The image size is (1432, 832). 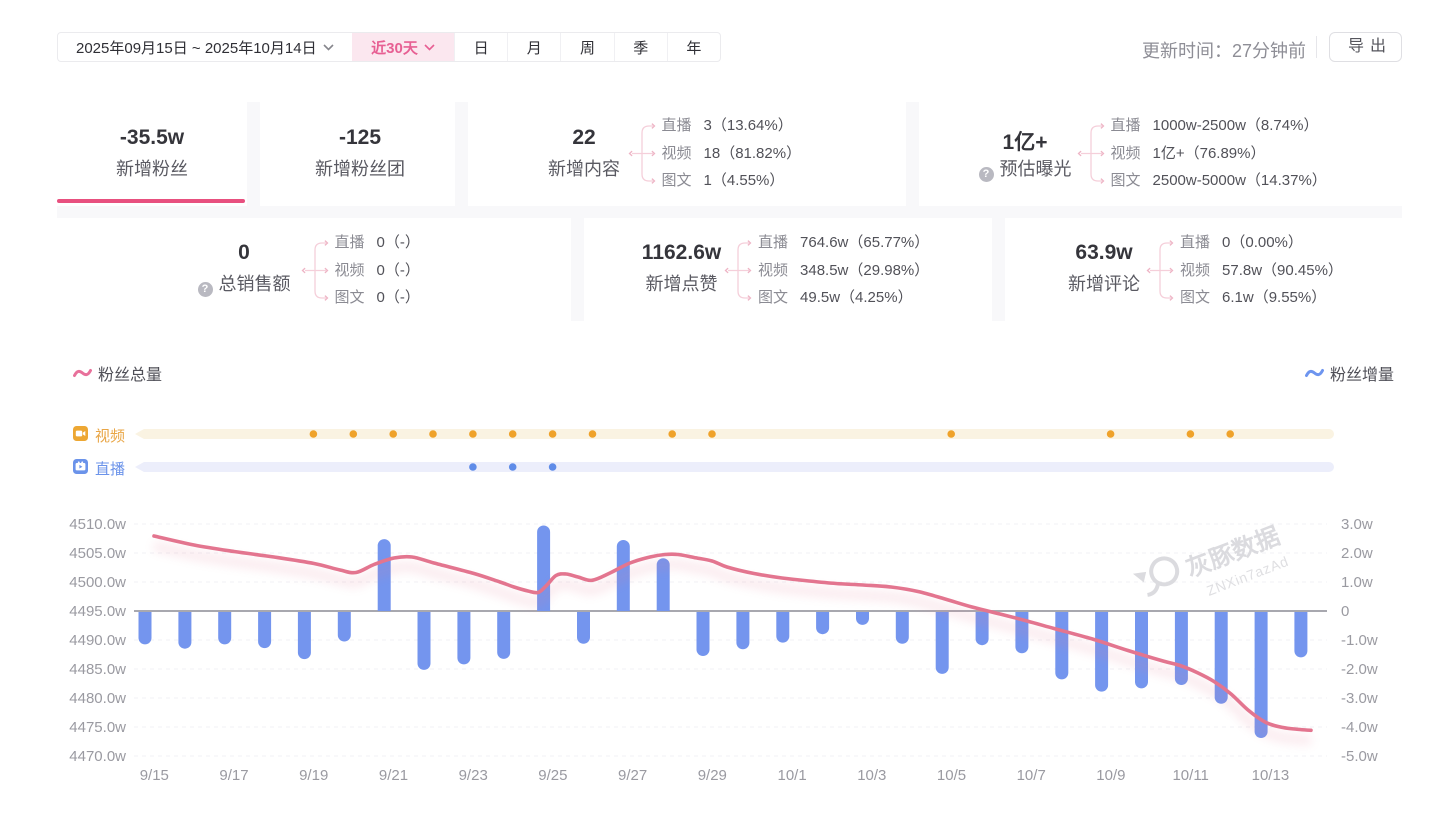 What do you see at coordinates (791, 775) in the screenshot?
I see `svg-text: 10/1` at bounding box center [791, 775].